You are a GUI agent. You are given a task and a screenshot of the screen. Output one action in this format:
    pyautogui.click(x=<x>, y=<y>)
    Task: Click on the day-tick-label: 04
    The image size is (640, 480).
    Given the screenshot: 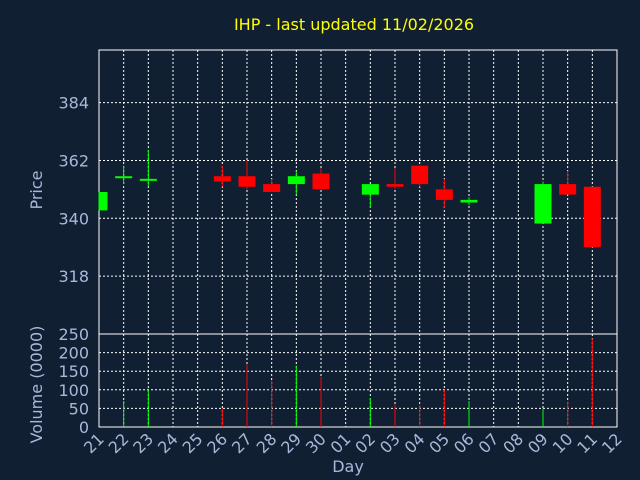 What is the action you would take?
    pyautogui.click(x=415, y=443)
    